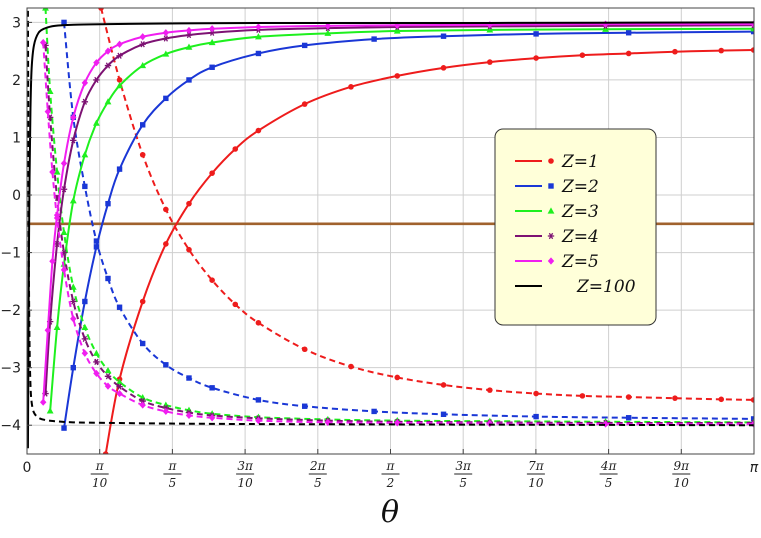 Image resolution: width=761 pixels, height=538 pixels. Describe the element at coordinates (73, 301) in the screenshot. I see `series-3-dashed-point` at that location.